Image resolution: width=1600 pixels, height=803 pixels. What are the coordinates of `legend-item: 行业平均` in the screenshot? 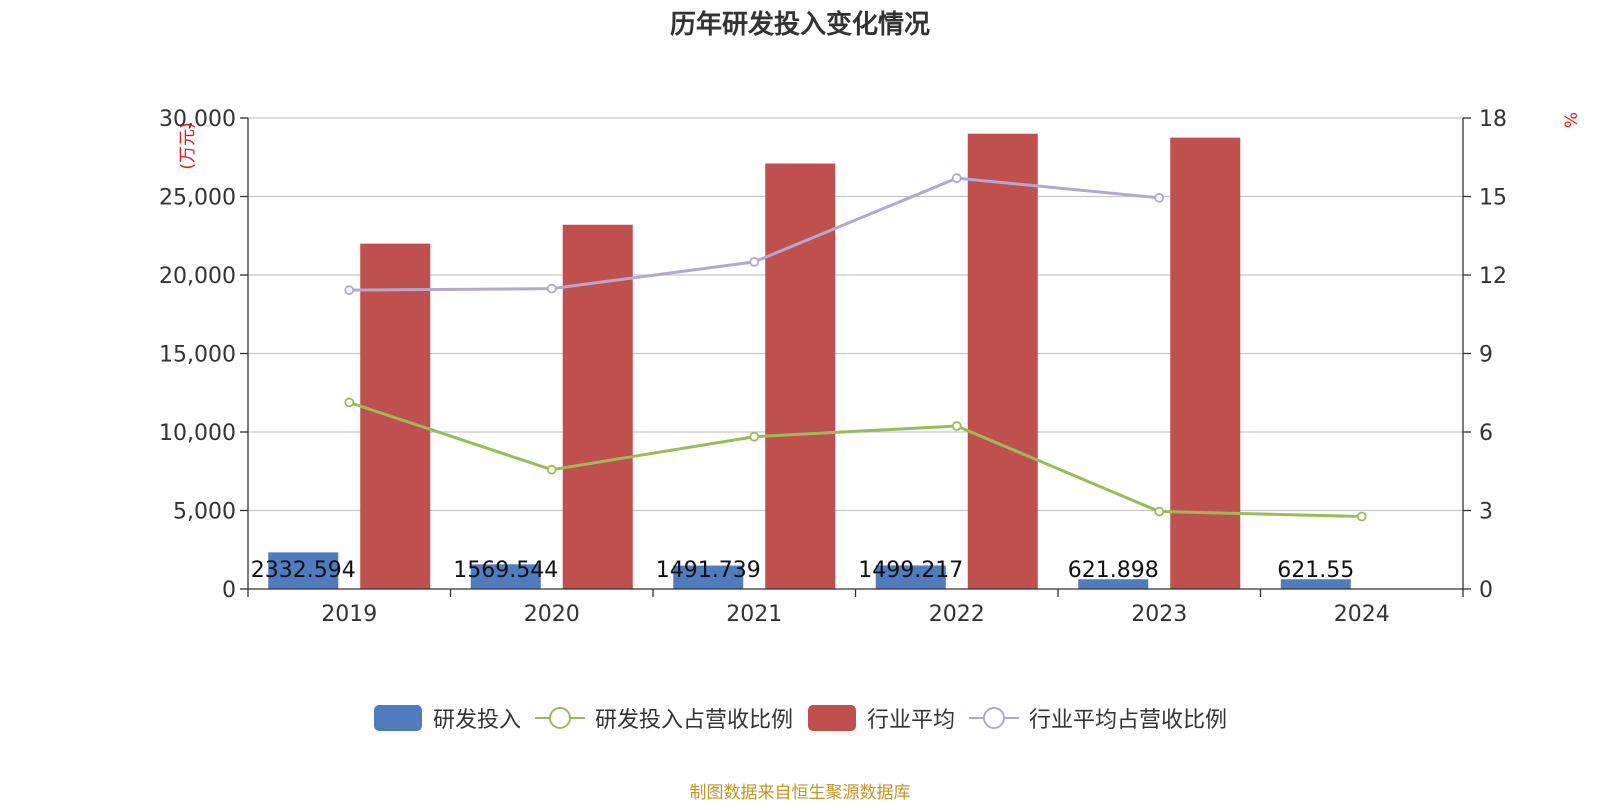 It's located at (881, 718).